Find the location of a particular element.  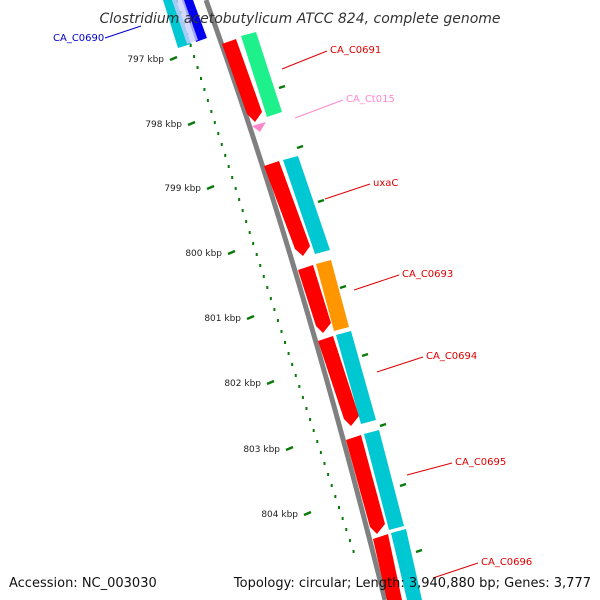

gene-feature-cds is located at coordinates (177, 24).